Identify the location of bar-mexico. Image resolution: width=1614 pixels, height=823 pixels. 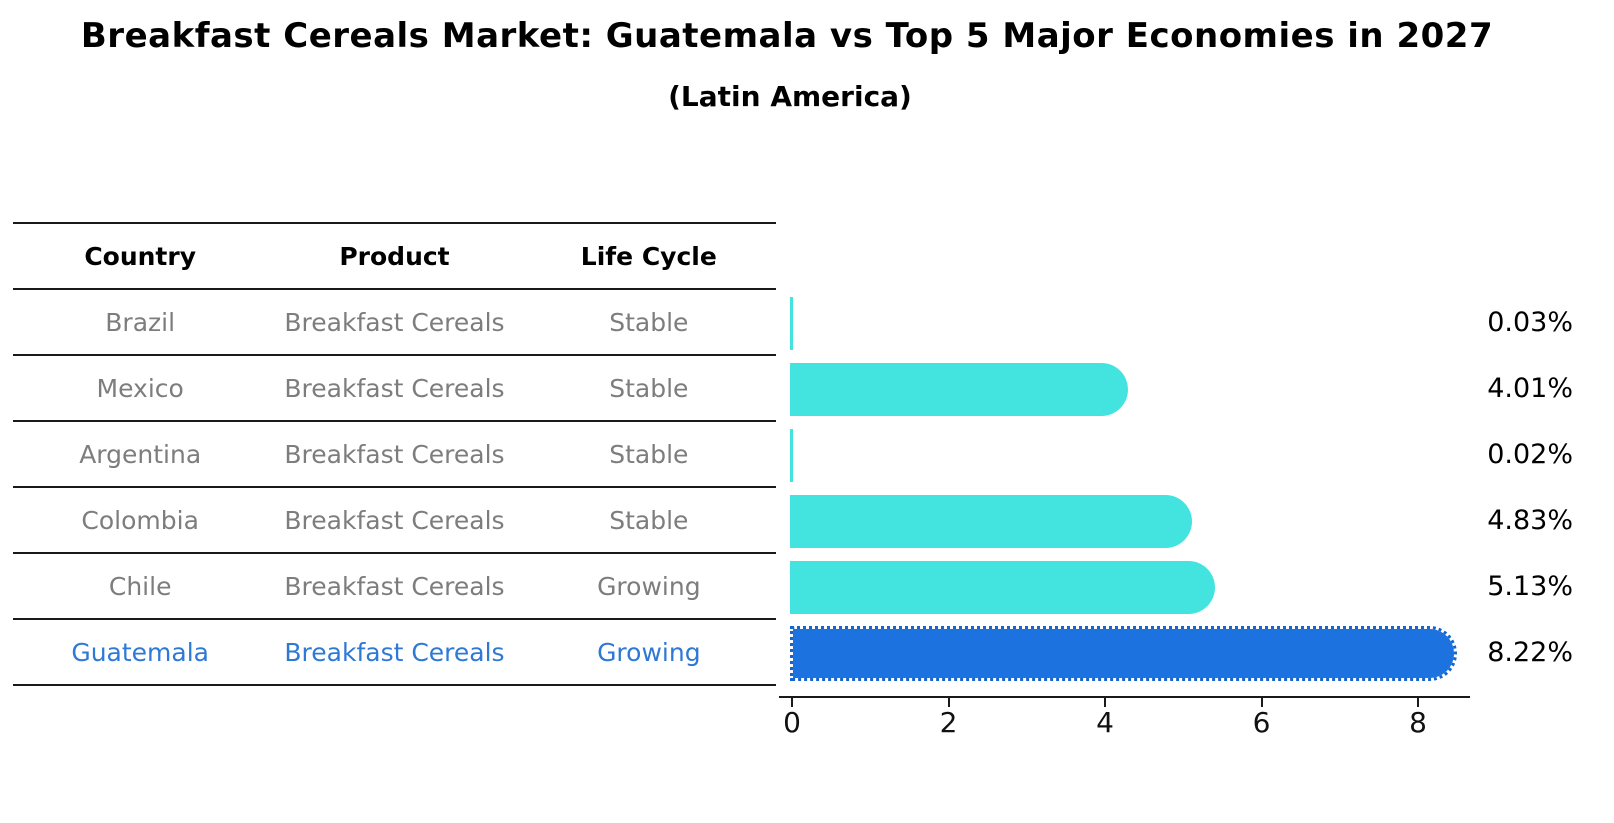
(959, 389).